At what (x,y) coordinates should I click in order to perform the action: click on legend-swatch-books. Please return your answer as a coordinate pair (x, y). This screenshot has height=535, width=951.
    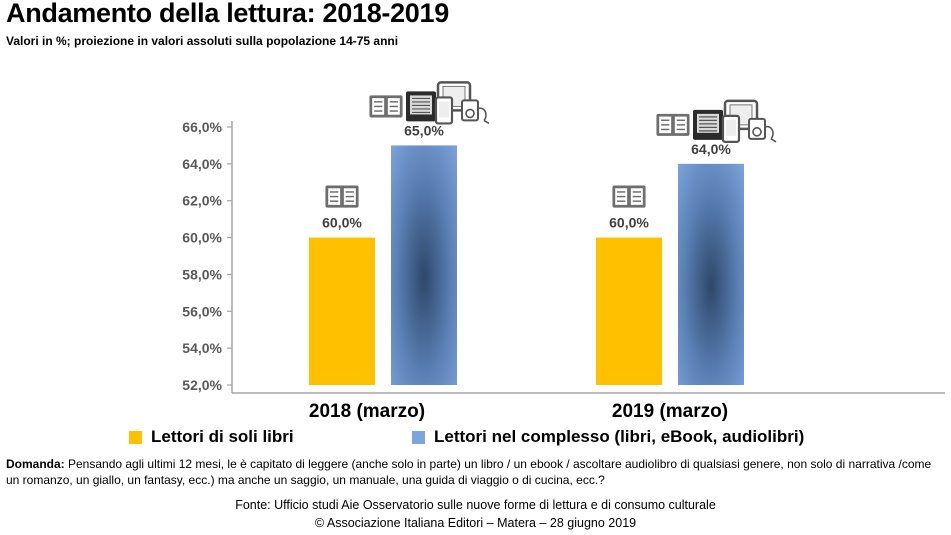
    Looking at the image, I should click on (135, 437).